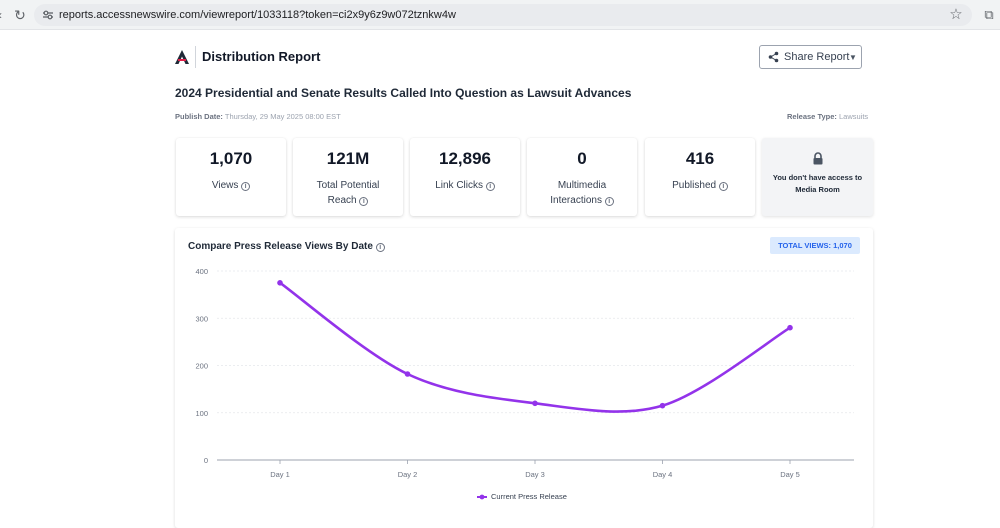  What do you see at coordinates (582, 177) in the screenshot?
I see `stat-card-multimedia: 0 Multimedia Interactions i` at bounding box center [582, 177].